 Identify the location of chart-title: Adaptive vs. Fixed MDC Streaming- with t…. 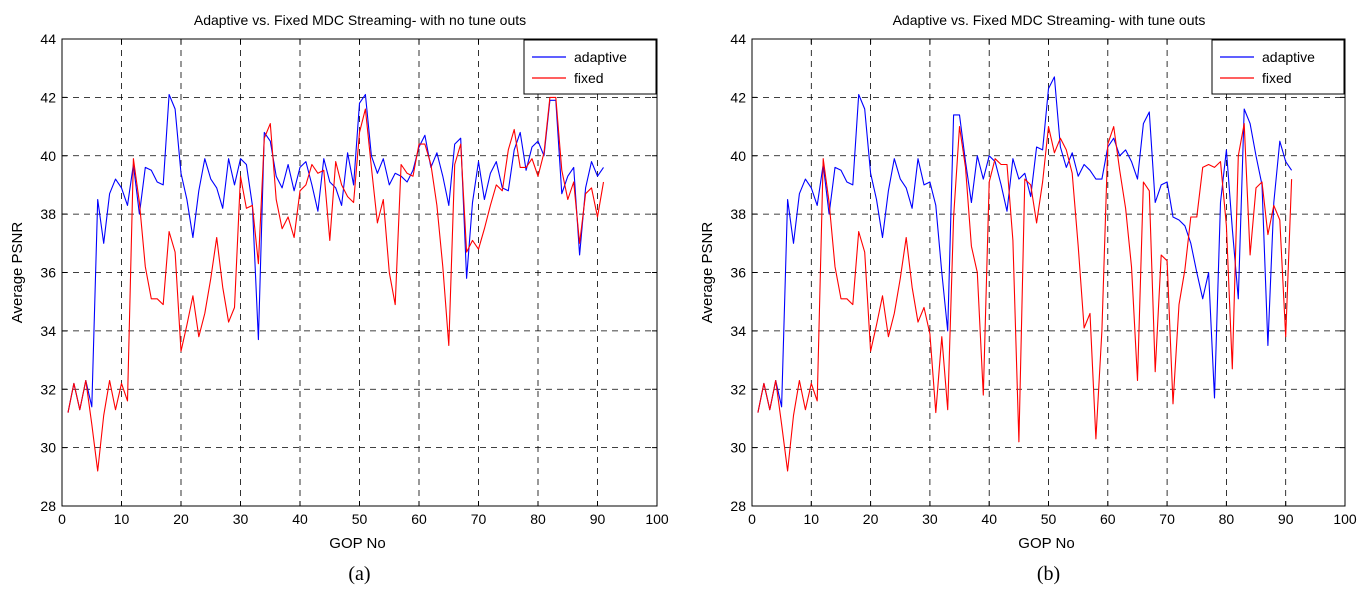
(1049, 20).